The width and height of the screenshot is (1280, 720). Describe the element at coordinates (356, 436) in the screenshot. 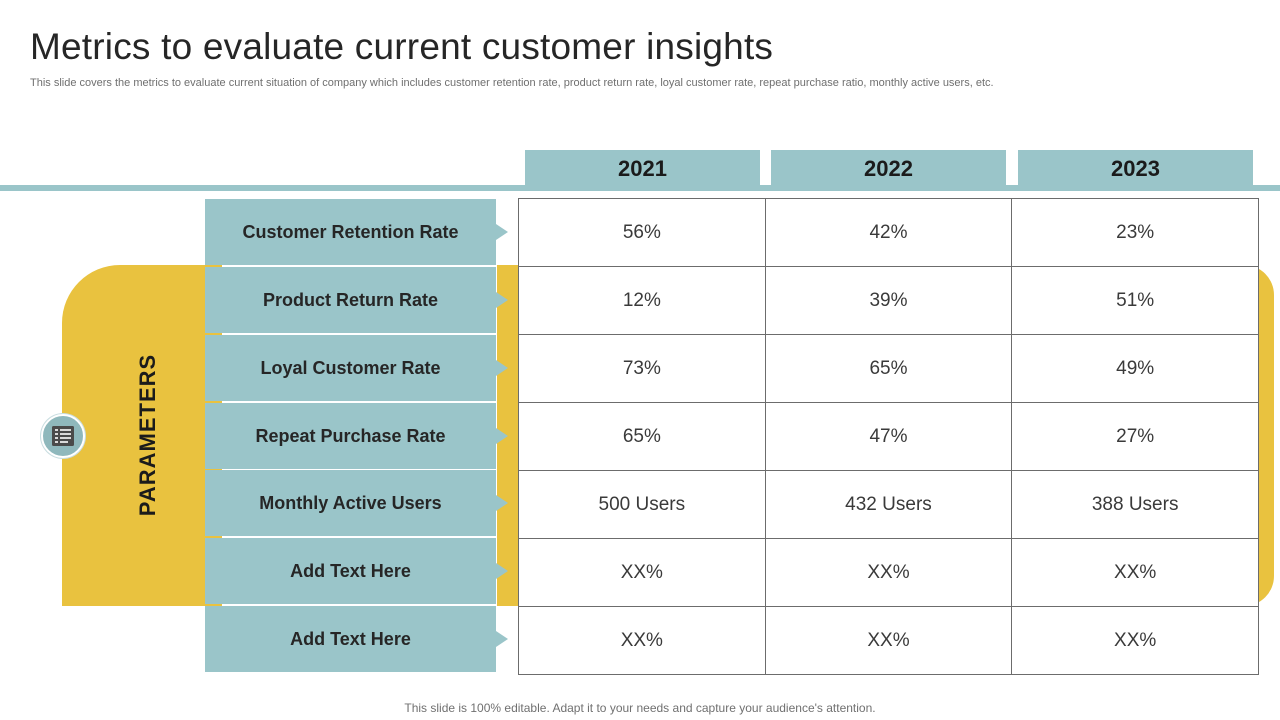

I see `parameter-row-4: Repeat Purchase Rate` at that location.